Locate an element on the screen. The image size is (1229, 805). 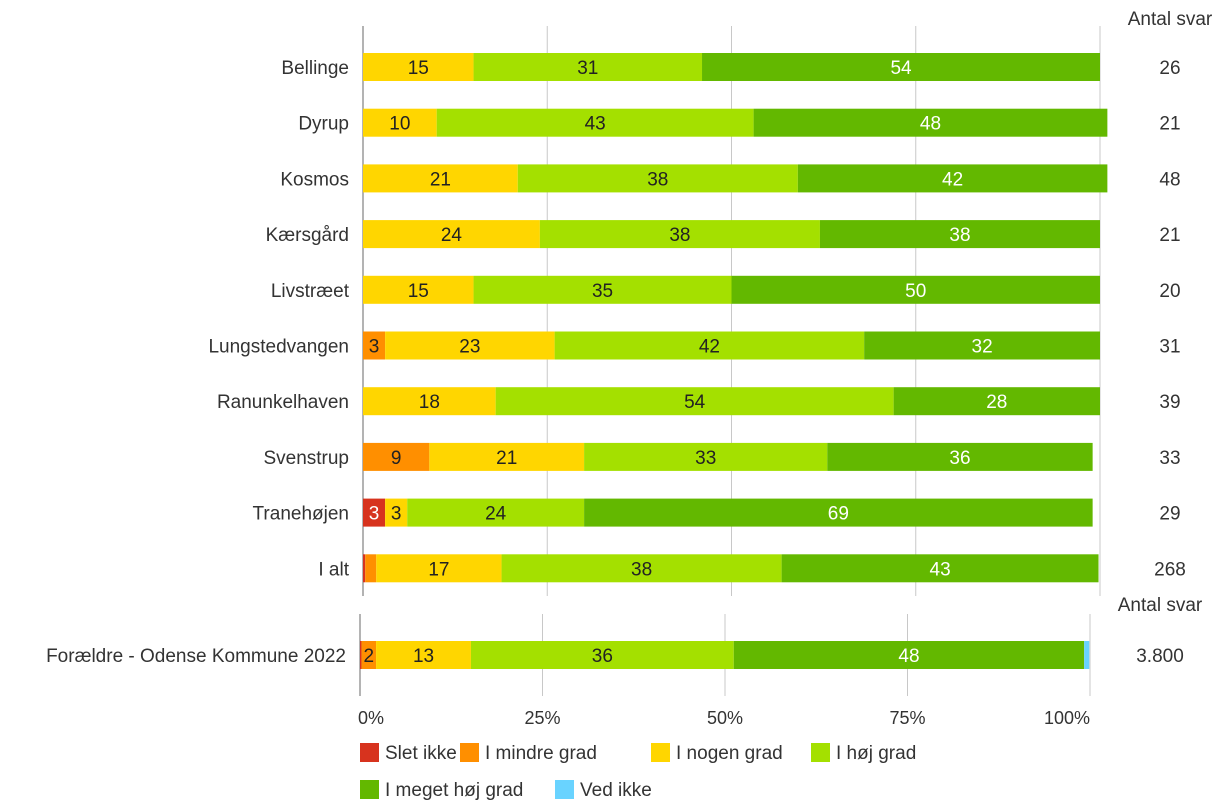
data-label: 28 is located at coordinates (996, 402).